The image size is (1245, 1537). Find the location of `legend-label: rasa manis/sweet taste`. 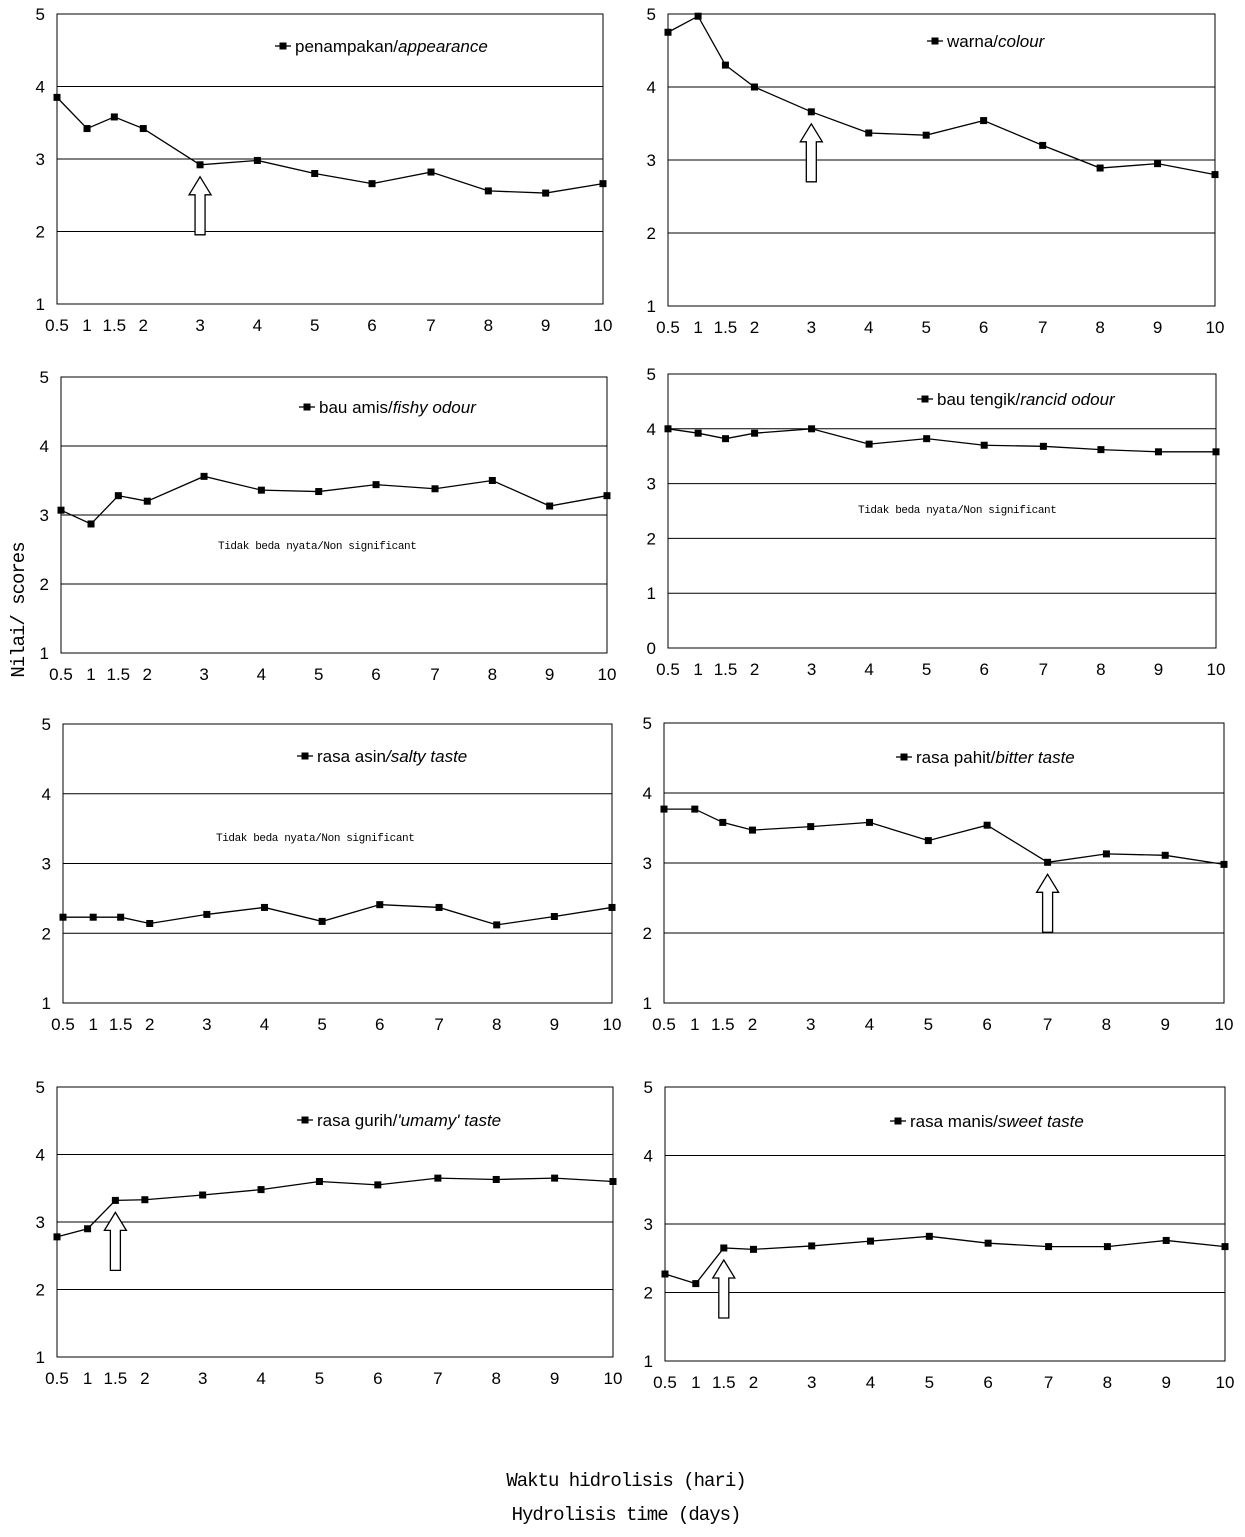

legend-label: rasa manis/sweet taste is located at coordinates (997, 1121).